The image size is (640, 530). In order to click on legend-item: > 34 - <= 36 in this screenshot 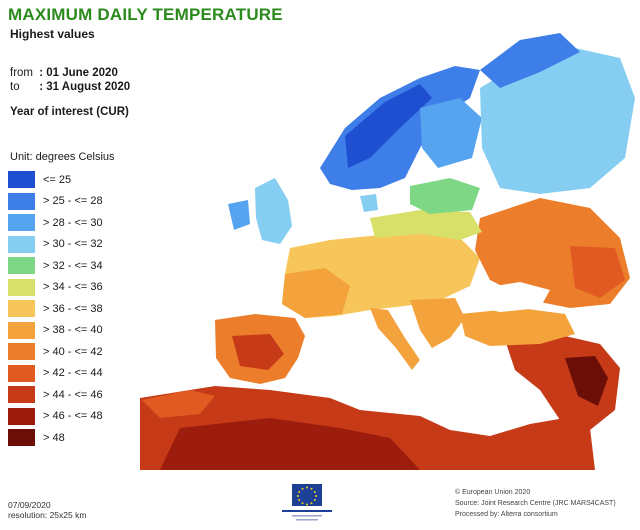, I will do `click(55, 288)`.